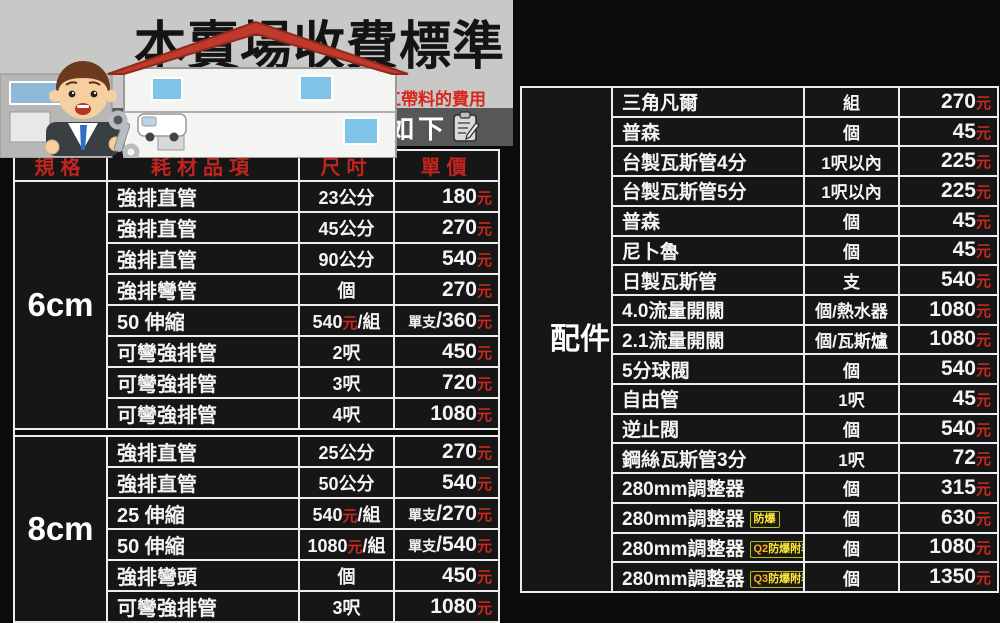 Image resolution: width=1000 pixels, height=623 pixels. I want to click on table-row: 尼卜魯 個 45元, so click(760, 250).